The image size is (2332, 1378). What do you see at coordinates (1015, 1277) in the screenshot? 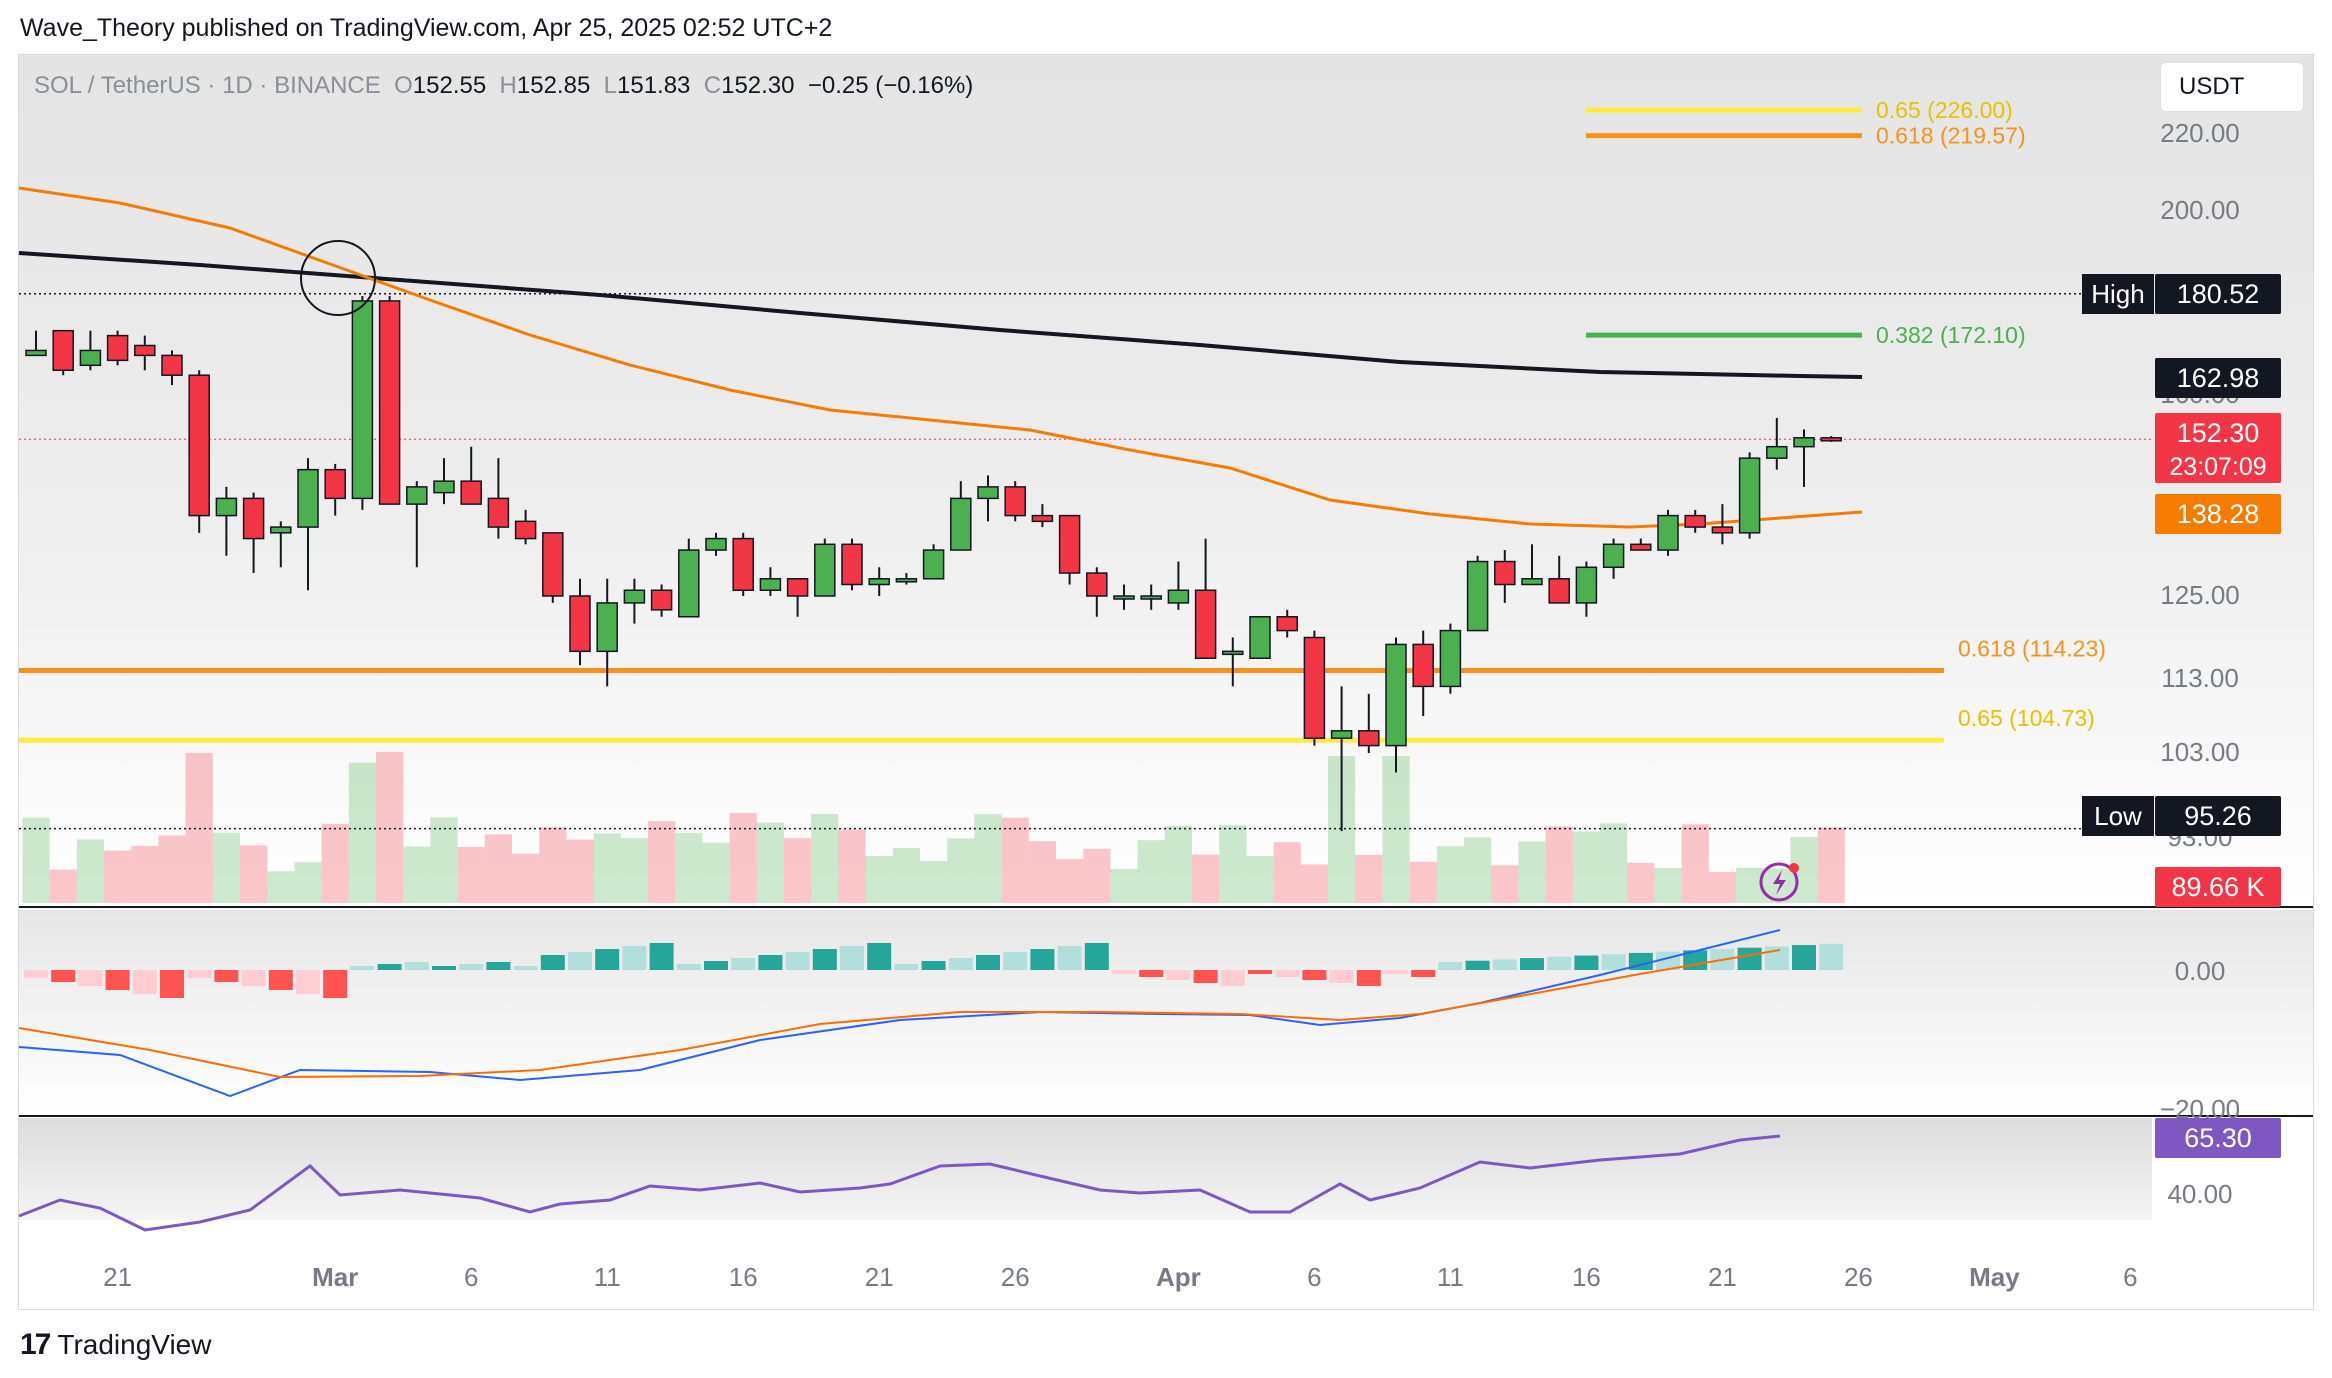
I see `time-axis-label: 26` at bounding box center [1015, 1277].